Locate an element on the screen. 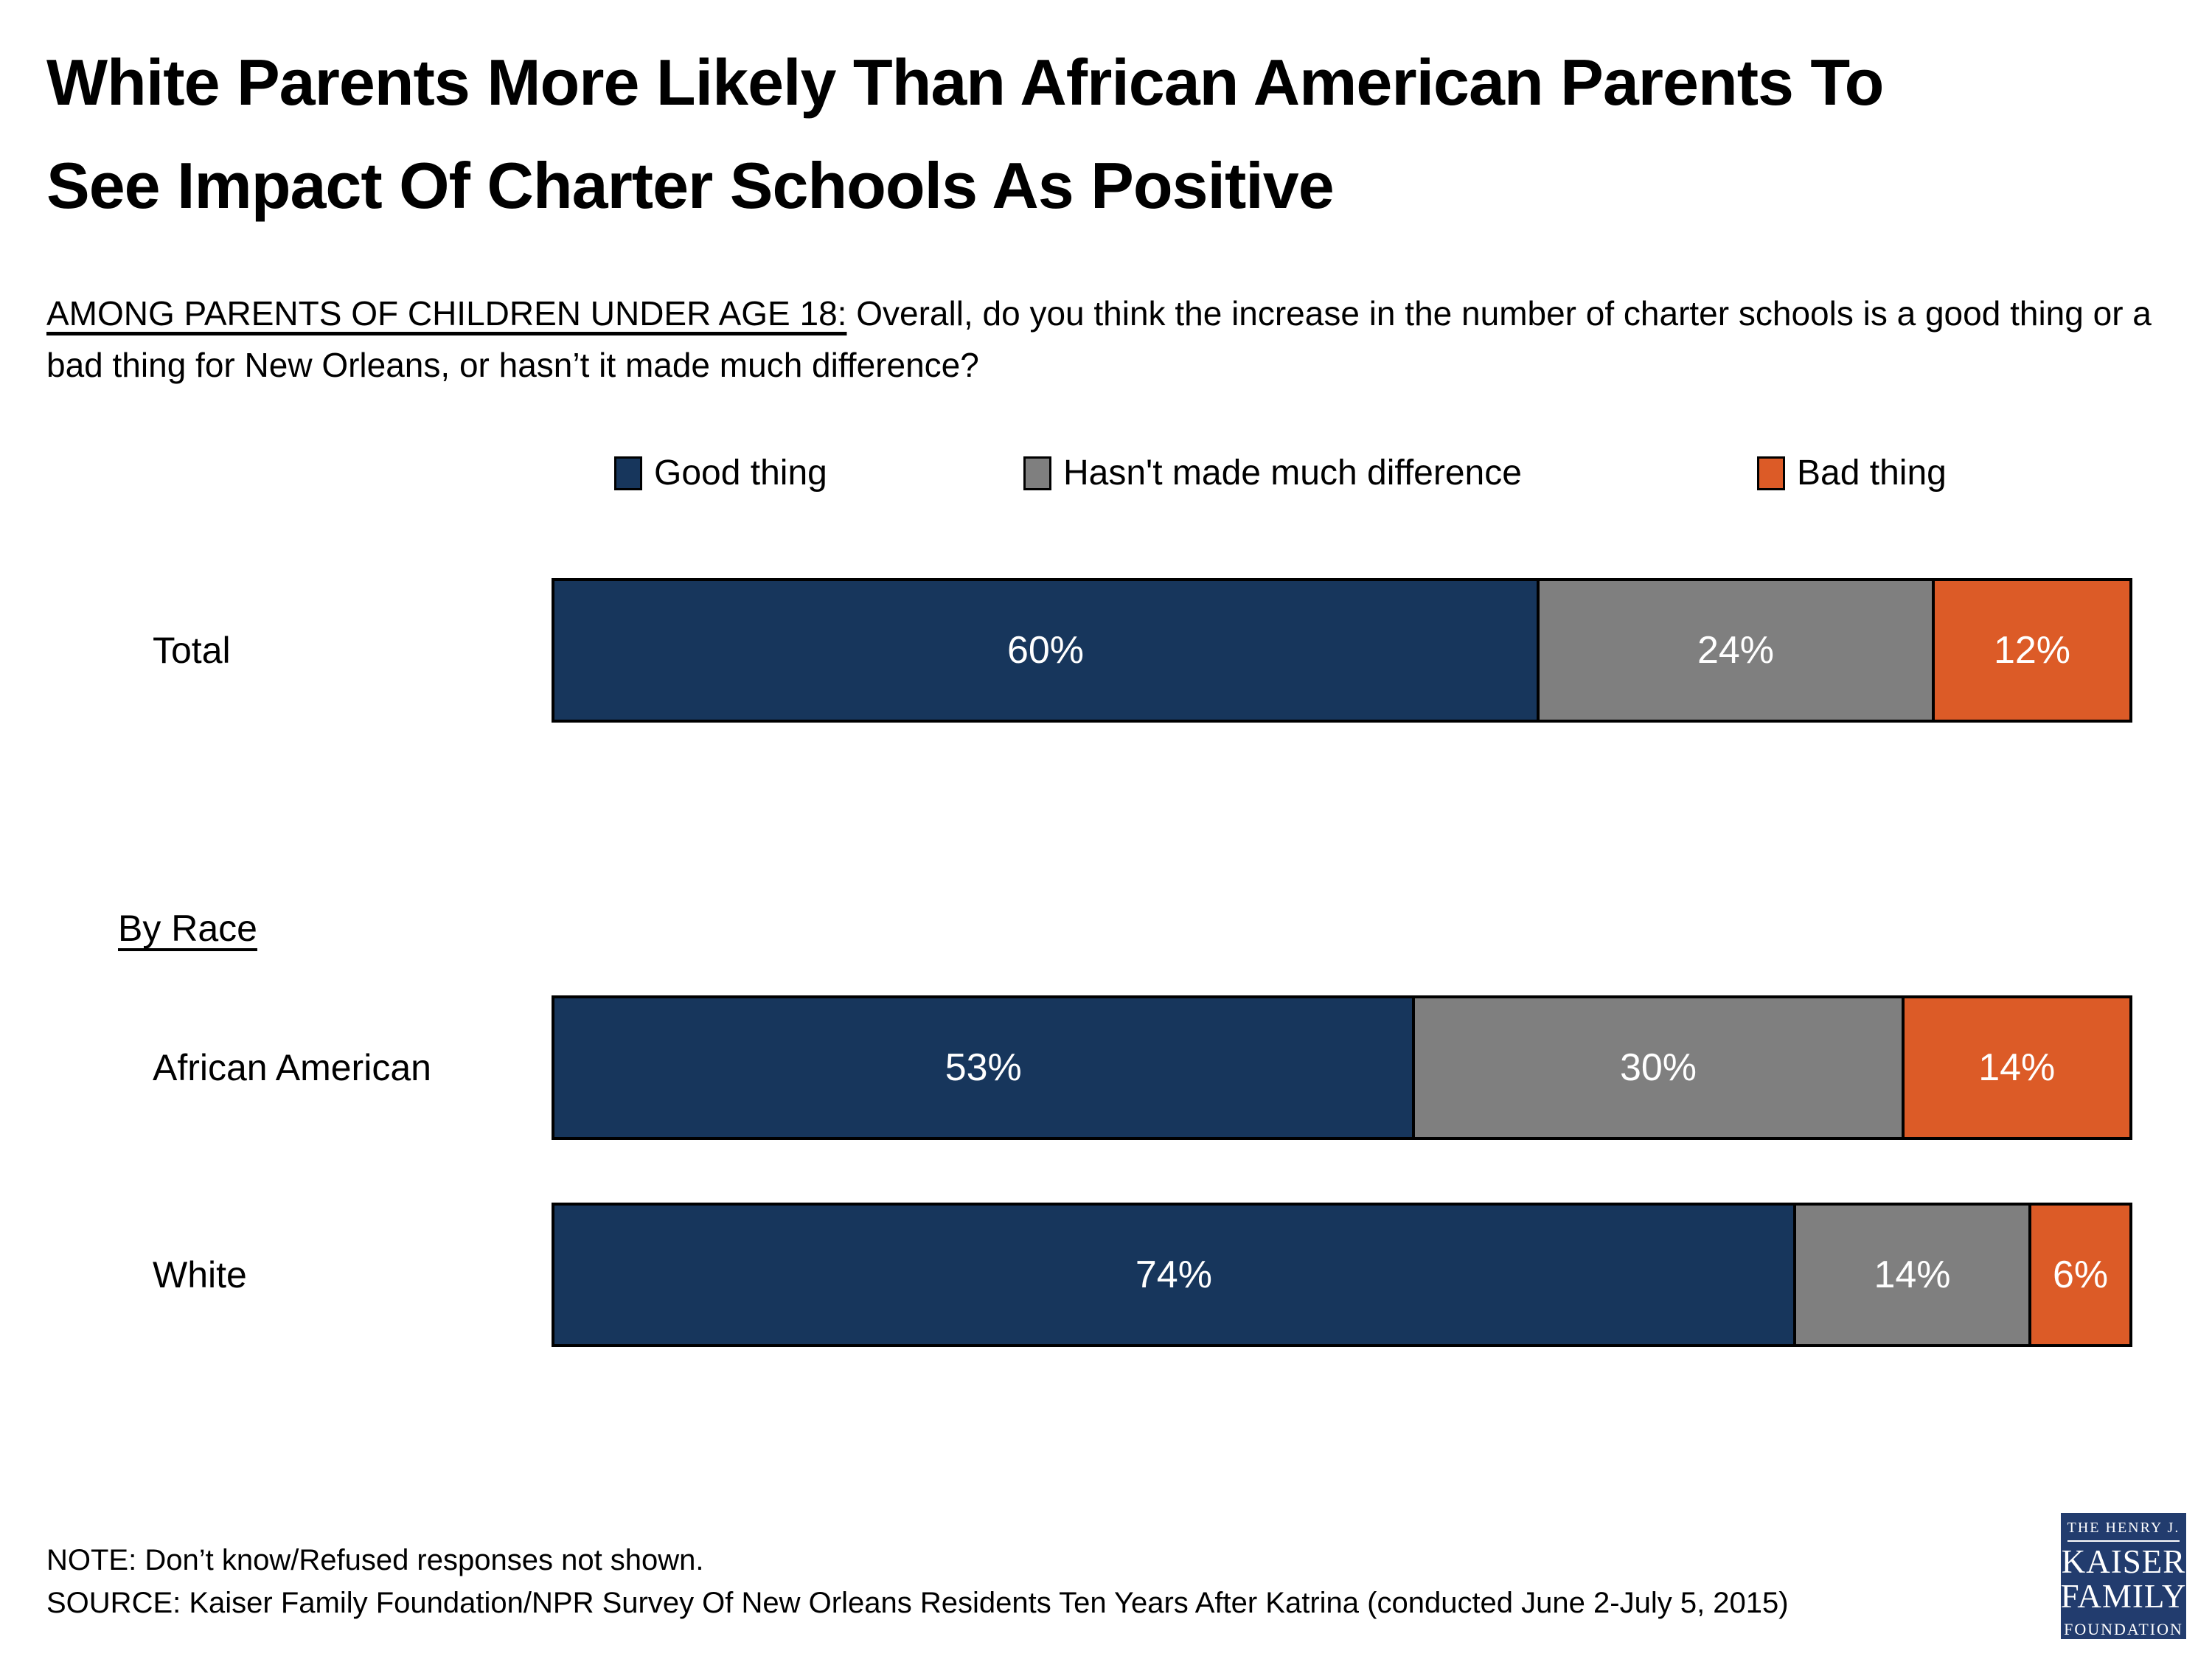 Image resolution: width=2212 pixels, height=1659 pixels. kff-logo: THE HENRY J. KAISER FAMILY FOUNDATION is located at coordinates (2123, 1576).